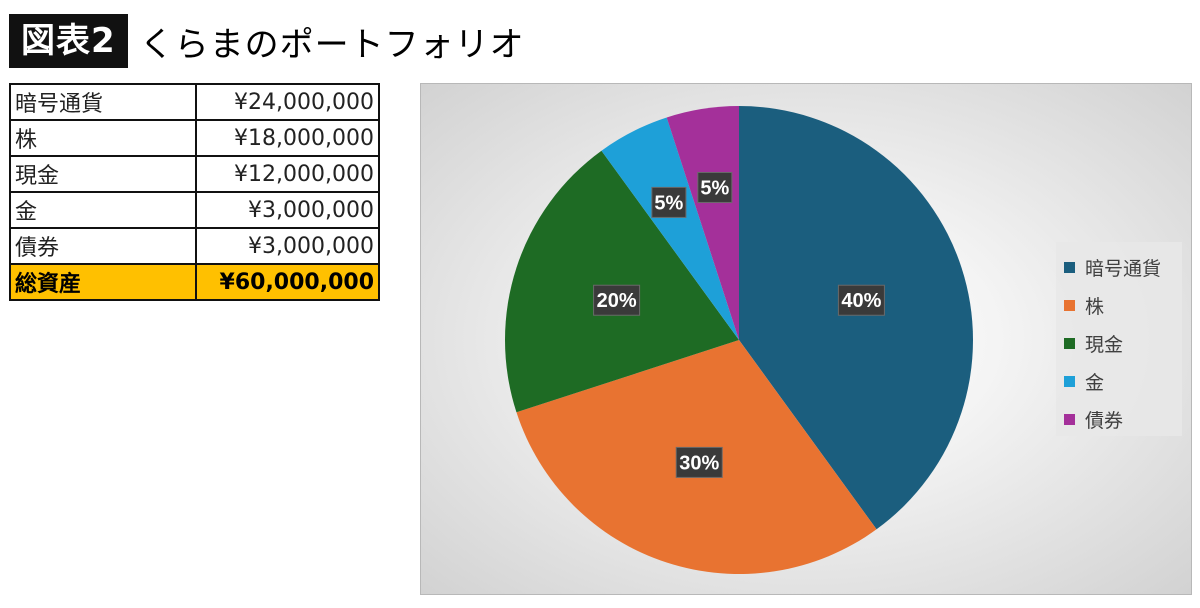  I want to click on data-label-3: 20%, so click(617, 300).